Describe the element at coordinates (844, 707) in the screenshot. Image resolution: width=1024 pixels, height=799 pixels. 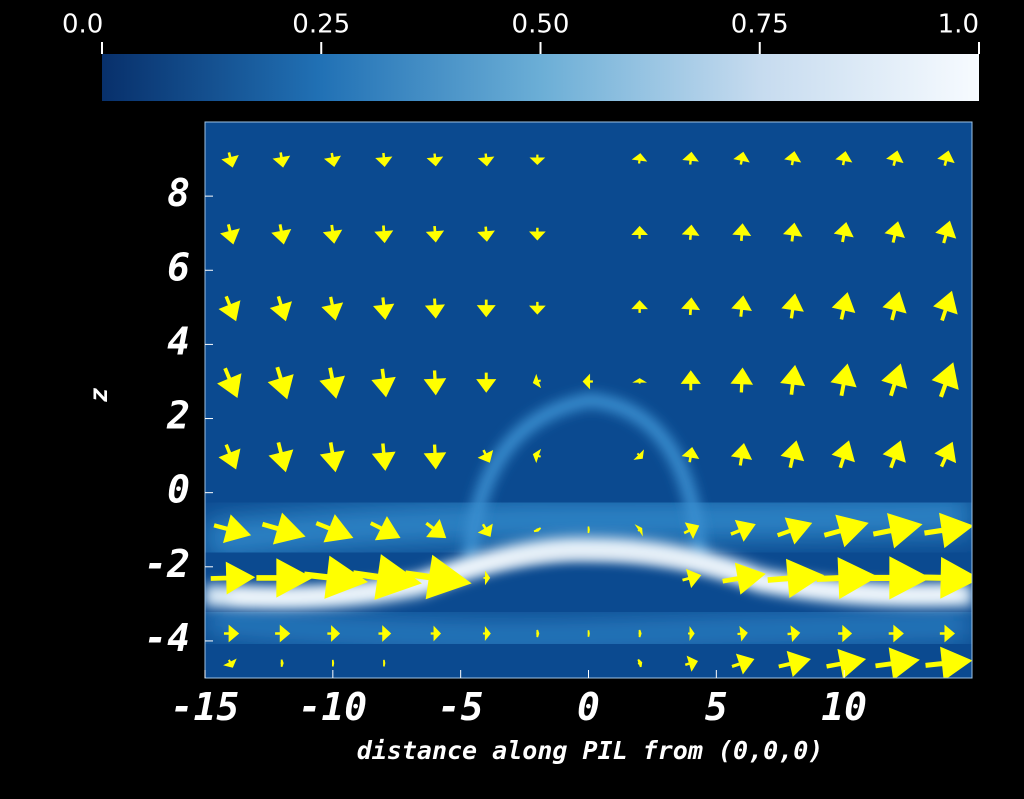
I see `x-tick-label: 10` at that location.